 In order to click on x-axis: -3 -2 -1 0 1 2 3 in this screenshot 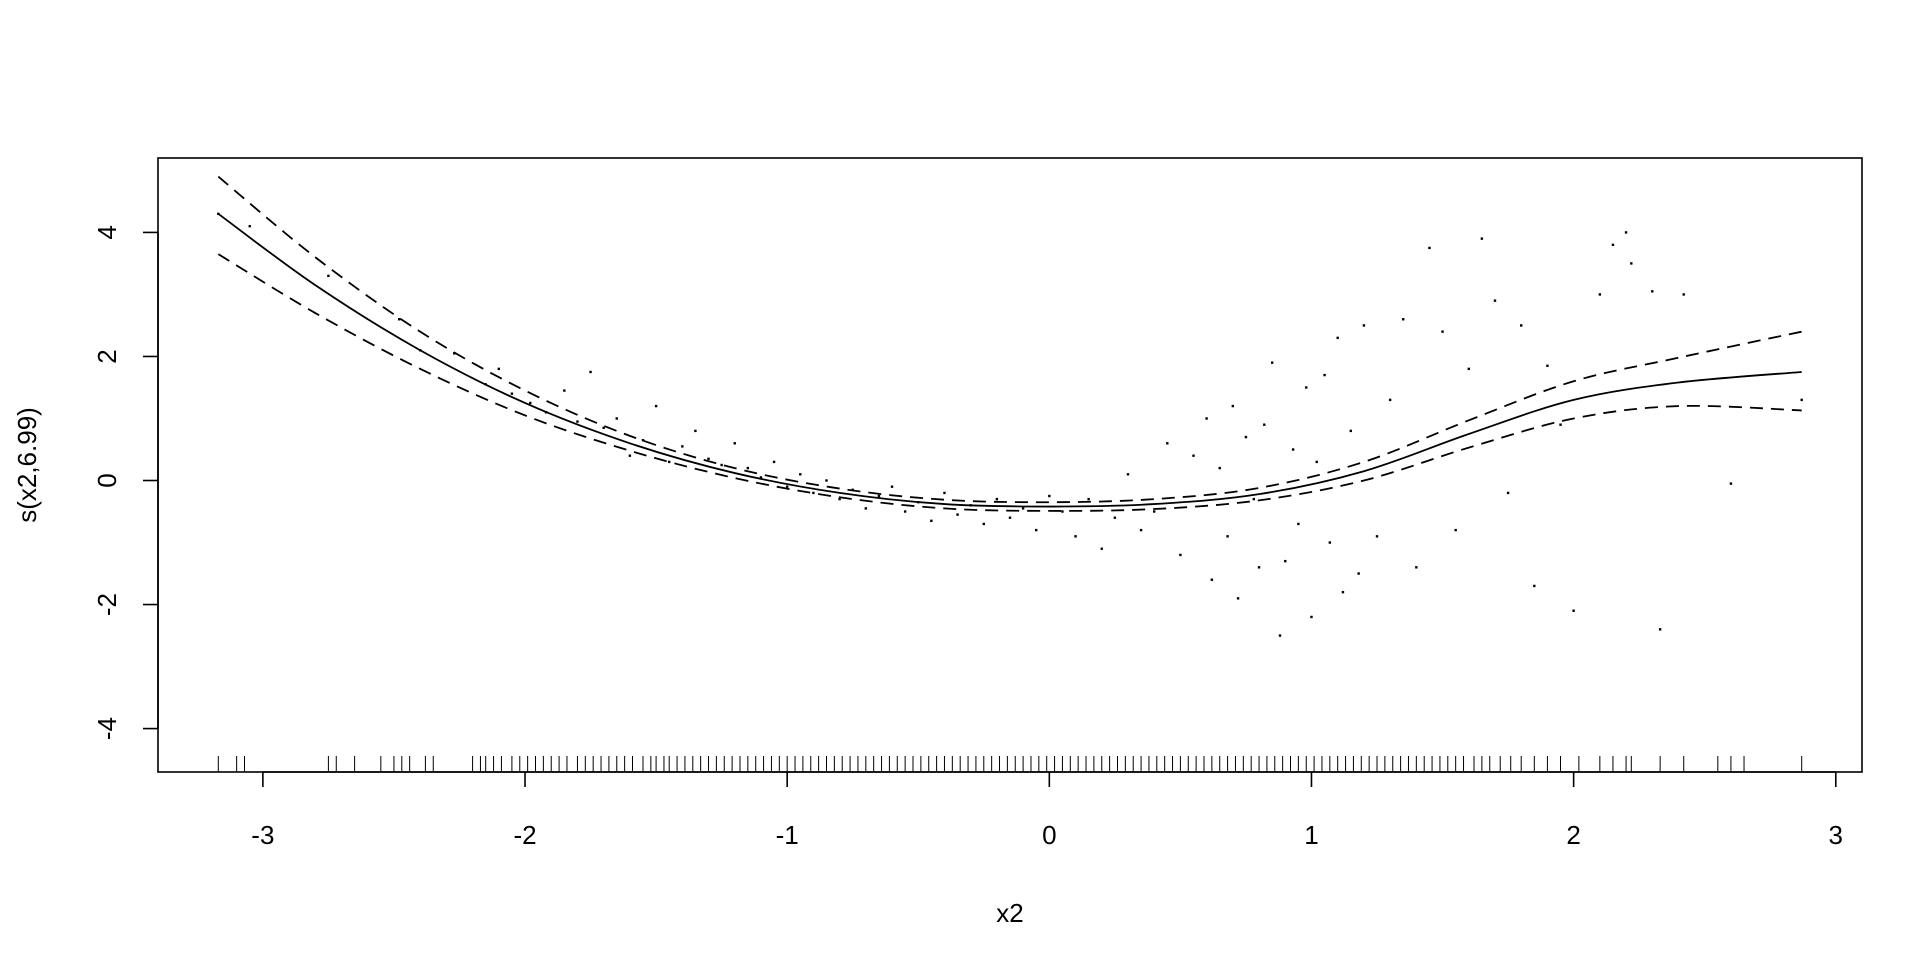, I will do `click(1047, 810)`.